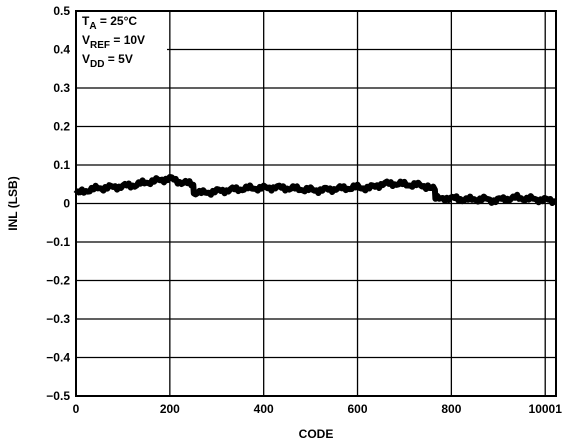  What do you see at coordinates (109, 23) in the screenshot?
I see `annotation-line: TA = 25°C` at bounding box center [109, 23].